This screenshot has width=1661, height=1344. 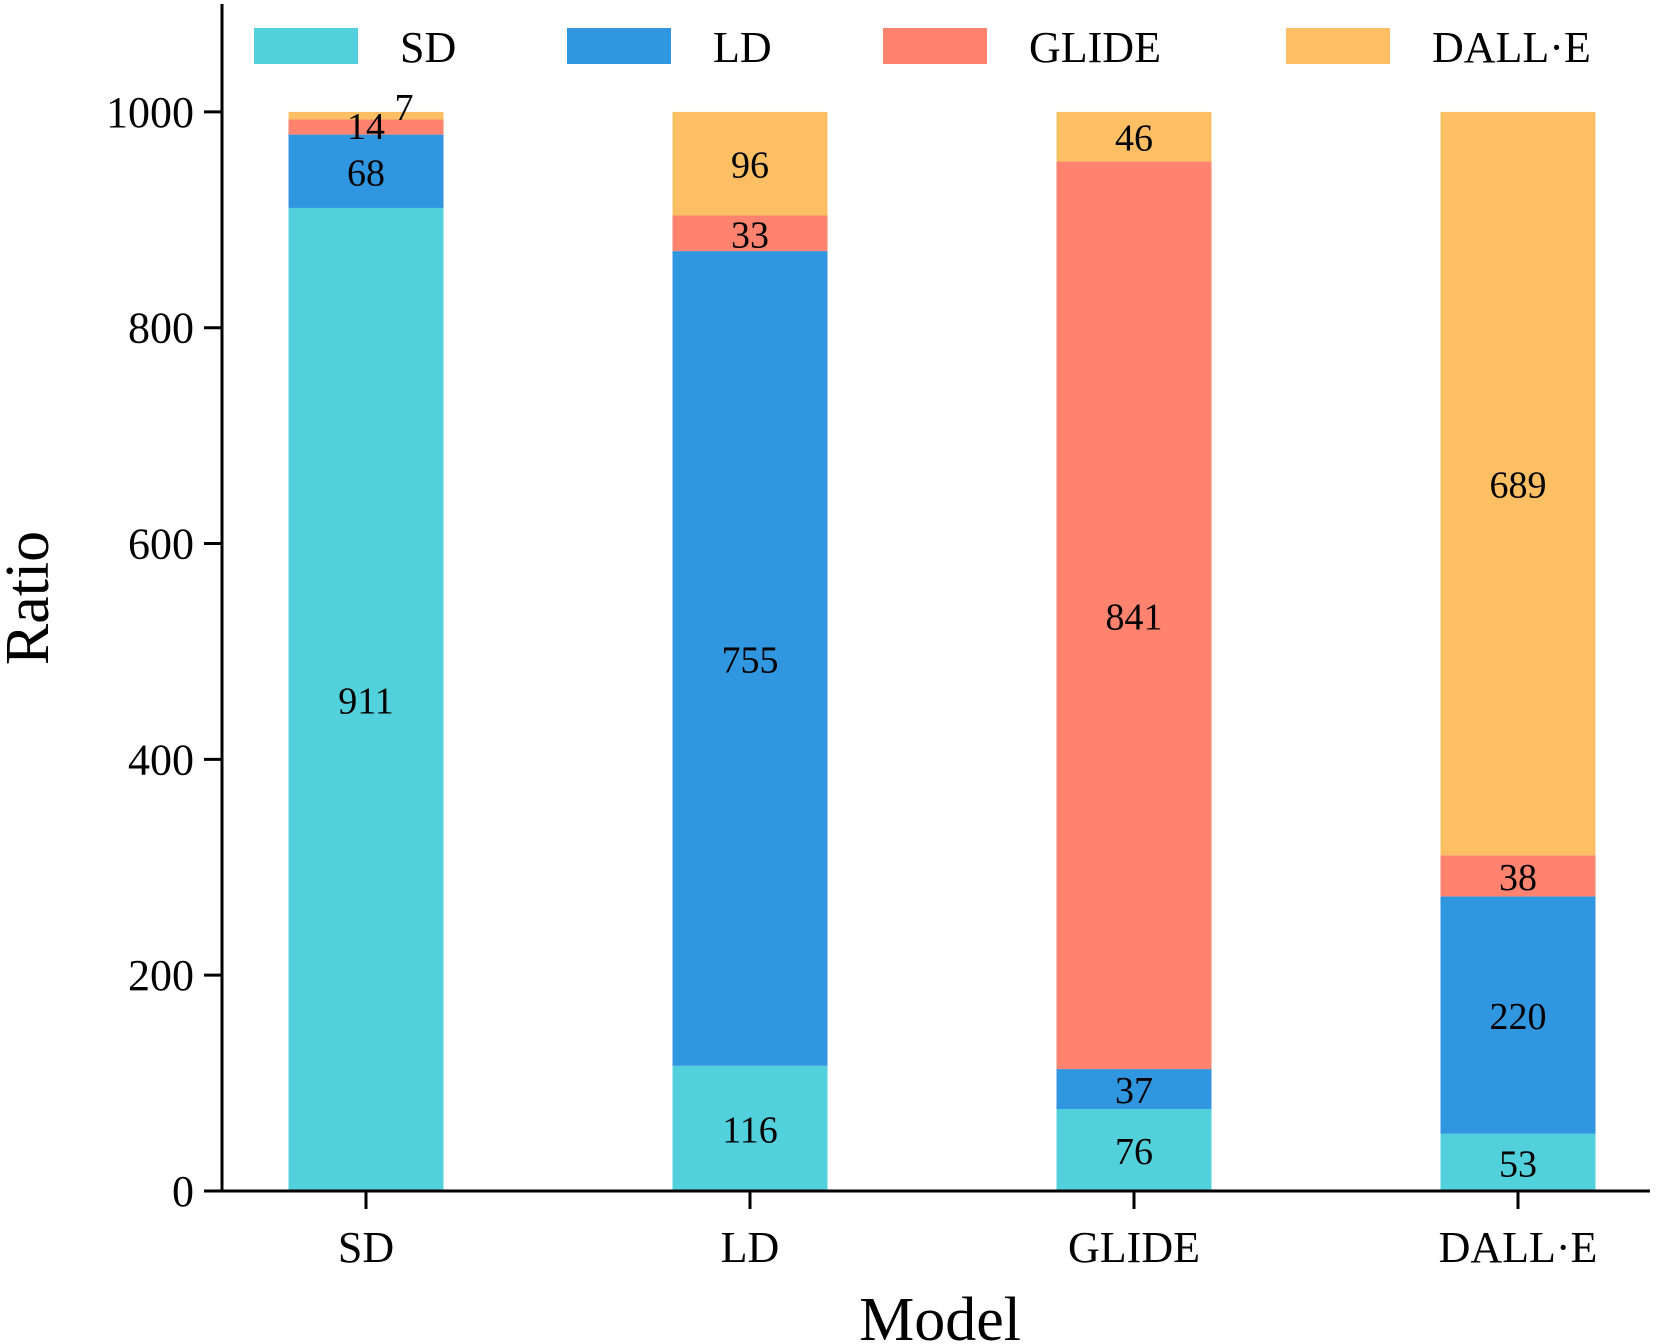 I want to click on data-label-dall-e-glide: 38, so click(x=1518, y=878).